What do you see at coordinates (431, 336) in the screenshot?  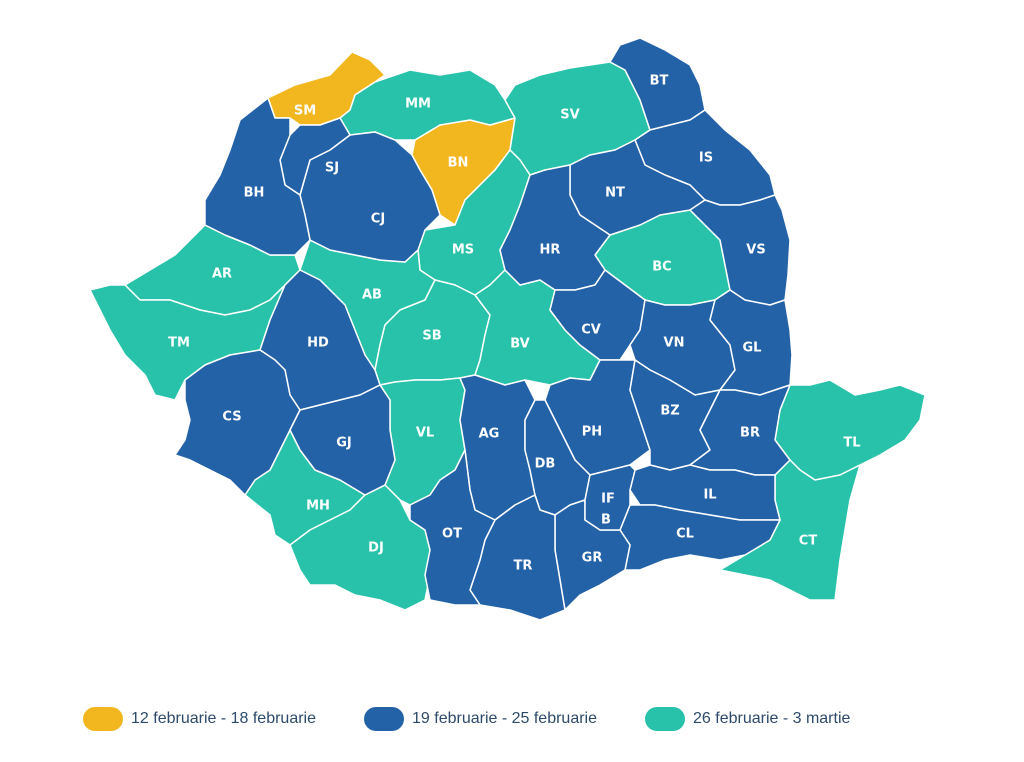 I see `county-label-sb: SB` at bounding box center [431, 336].